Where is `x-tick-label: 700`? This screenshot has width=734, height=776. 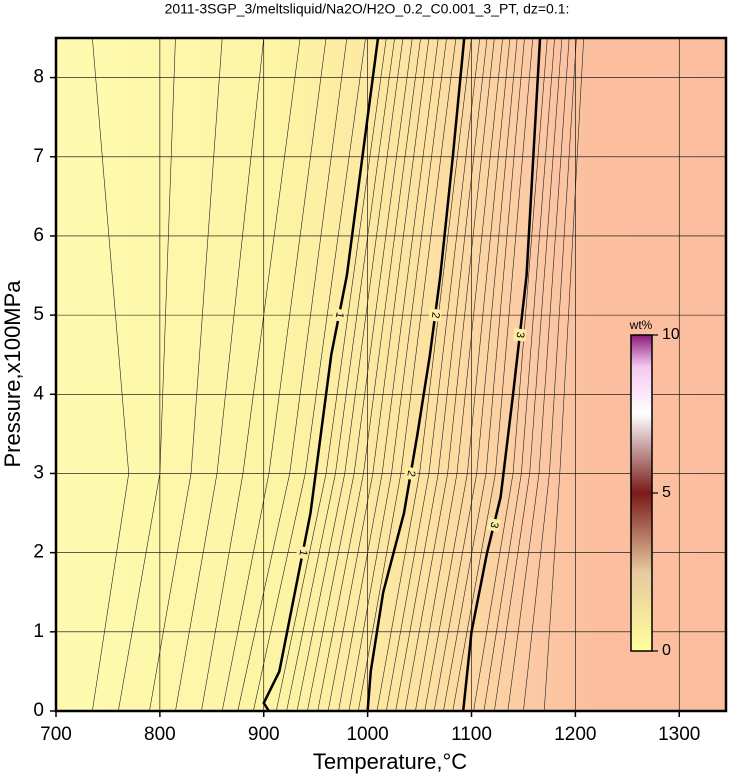 x-tick-label: 700 is located at coordinates (56, 734).